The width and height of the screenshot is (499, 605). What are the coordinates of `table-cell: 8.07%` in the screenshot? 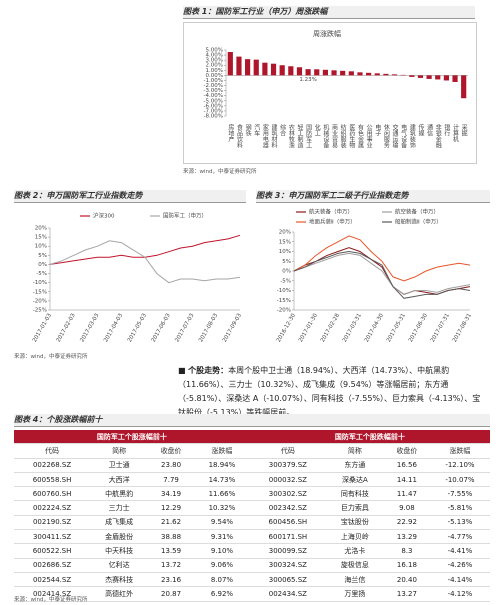 It's located at (222, 580).